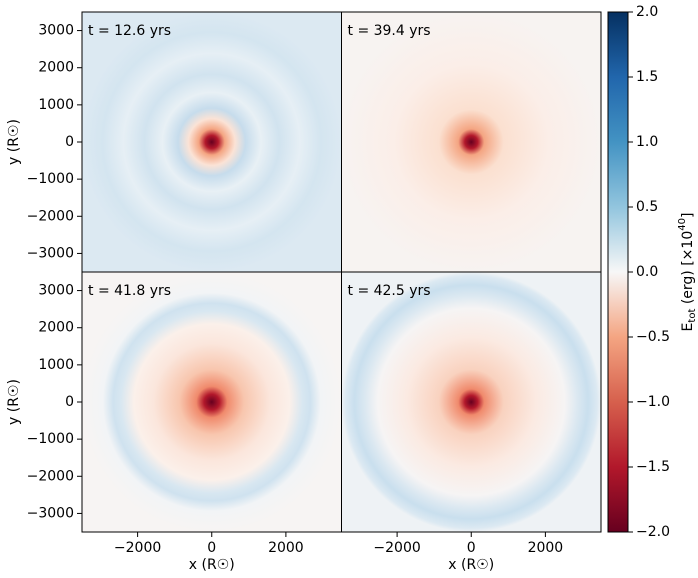  I want to click on colorbar-tick-label: −0.5, so click(653, 337).